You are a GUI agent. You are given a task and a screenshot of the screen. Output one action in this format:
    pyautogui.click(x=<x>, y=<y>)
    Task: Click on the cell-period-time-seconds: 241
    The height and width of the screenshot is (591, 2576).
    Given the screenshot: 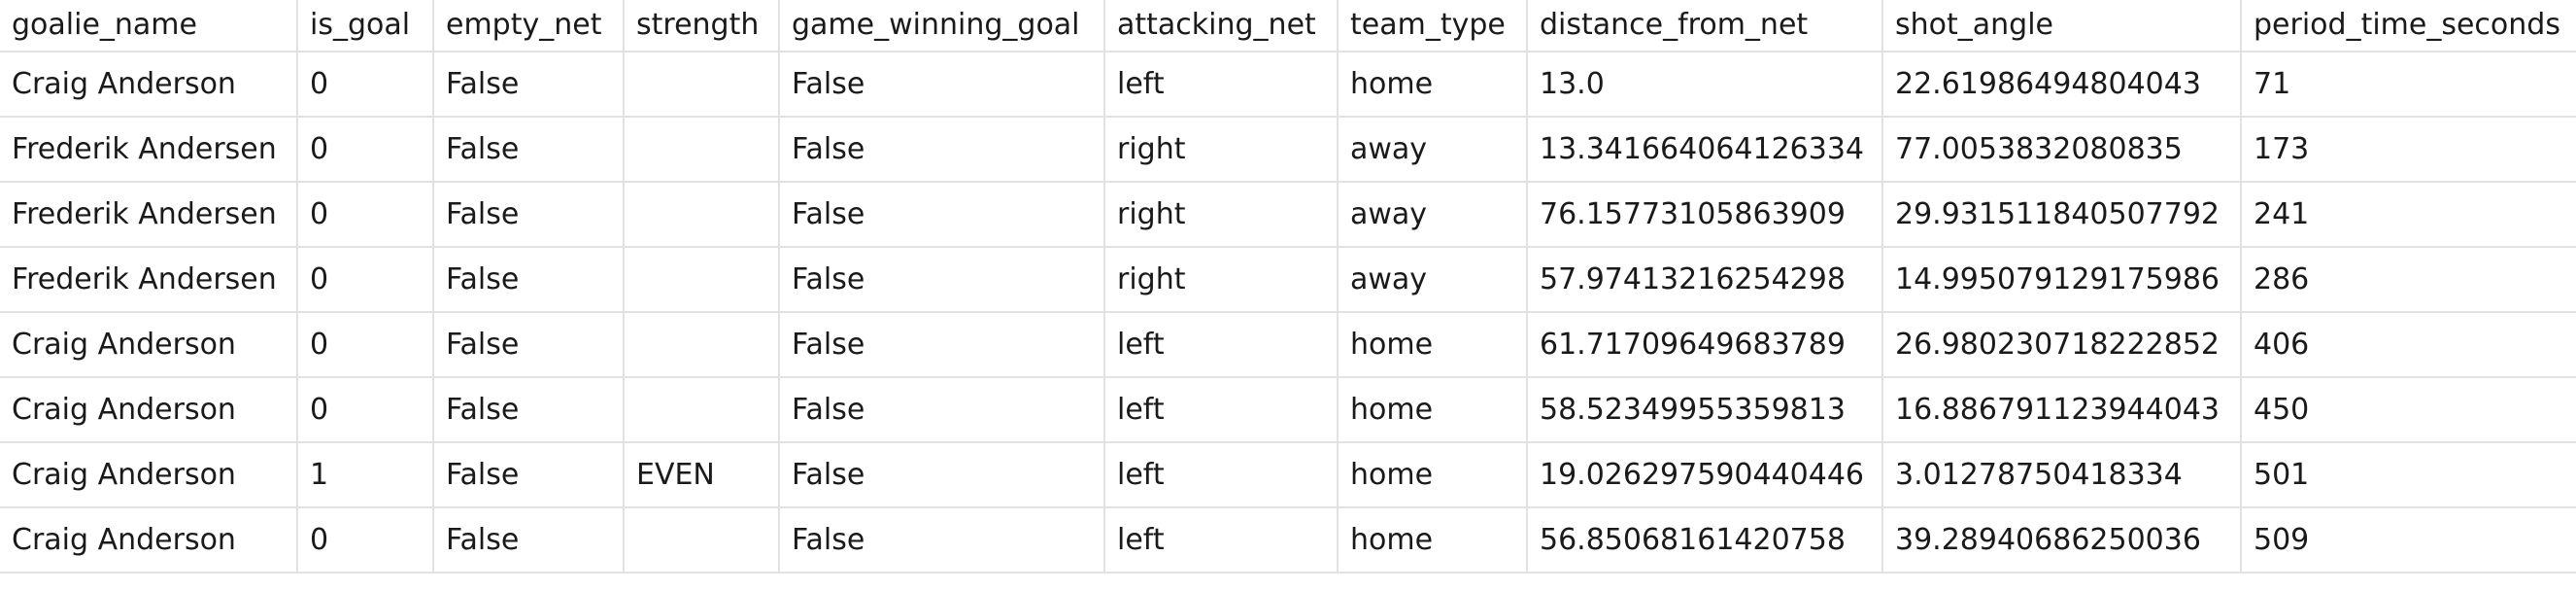 What is the action you would take?
    pyautogui.click(x=2408, y=214)
    